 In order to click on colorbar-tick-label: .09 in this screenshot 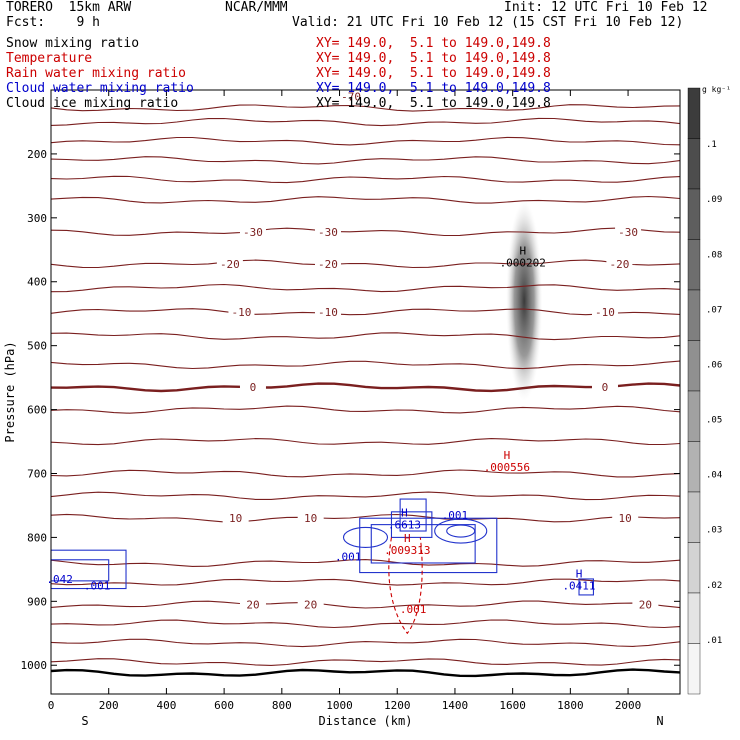, I will do `click(714, 200)`.